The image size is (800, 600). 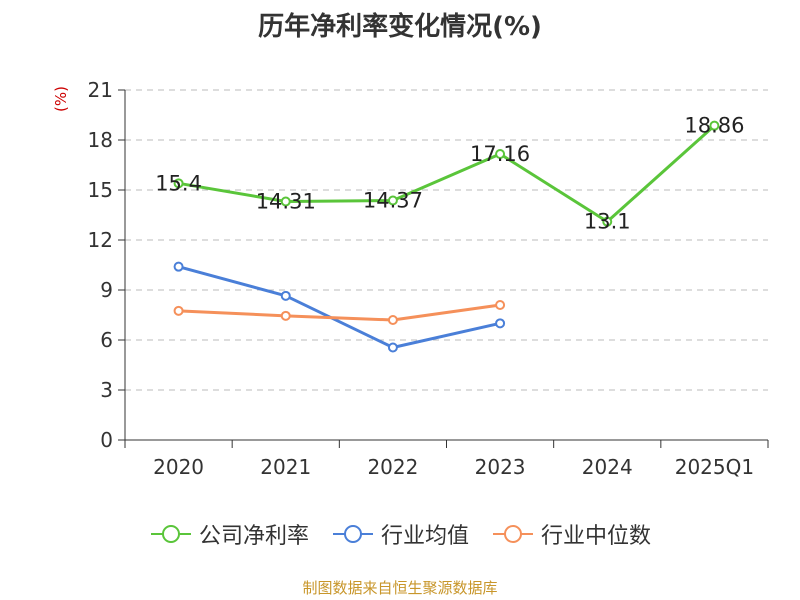 I want to click on data-label: 14.31, so click(x=286, y=202).